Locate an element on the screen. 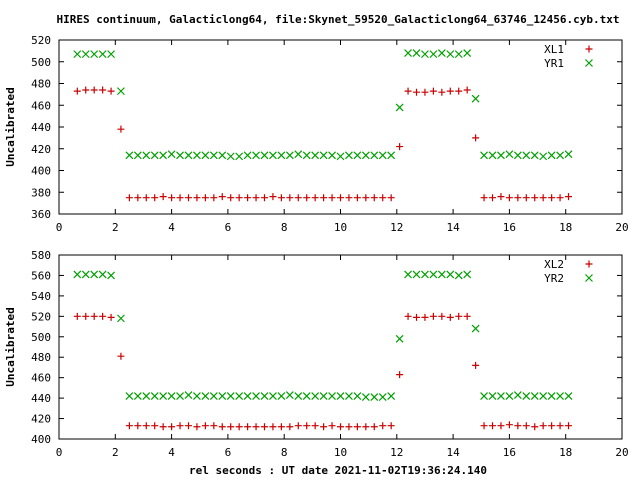  y-tick-label: 540 is located at coordinates (41, 296).